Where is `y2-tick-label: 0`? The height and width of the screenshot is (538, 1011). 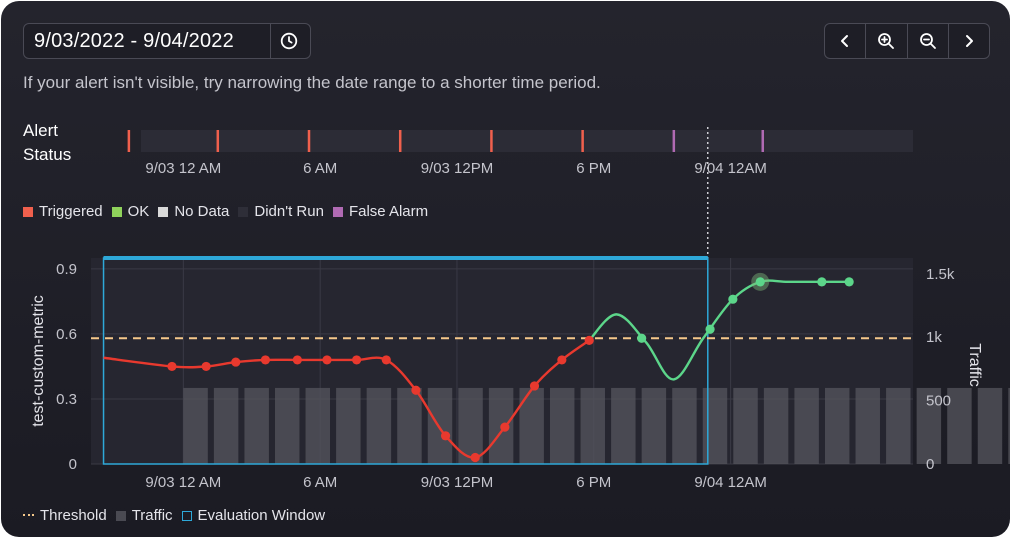 y2-tick-label: 0 is located at coordinates (930, 464).